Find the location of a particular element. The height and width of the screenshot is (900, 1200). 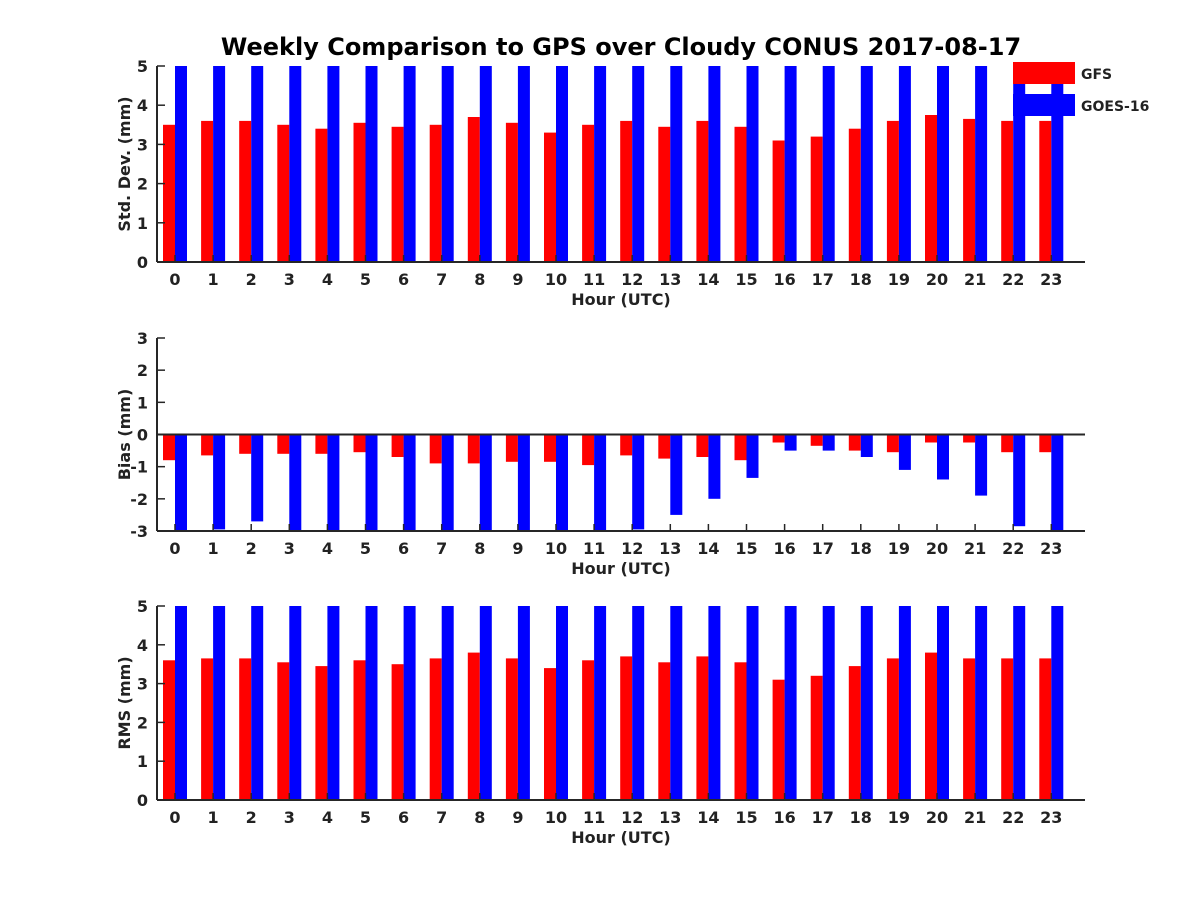

legend-label-goes-16: GOES-16 is located at coordinates (1115, 107).